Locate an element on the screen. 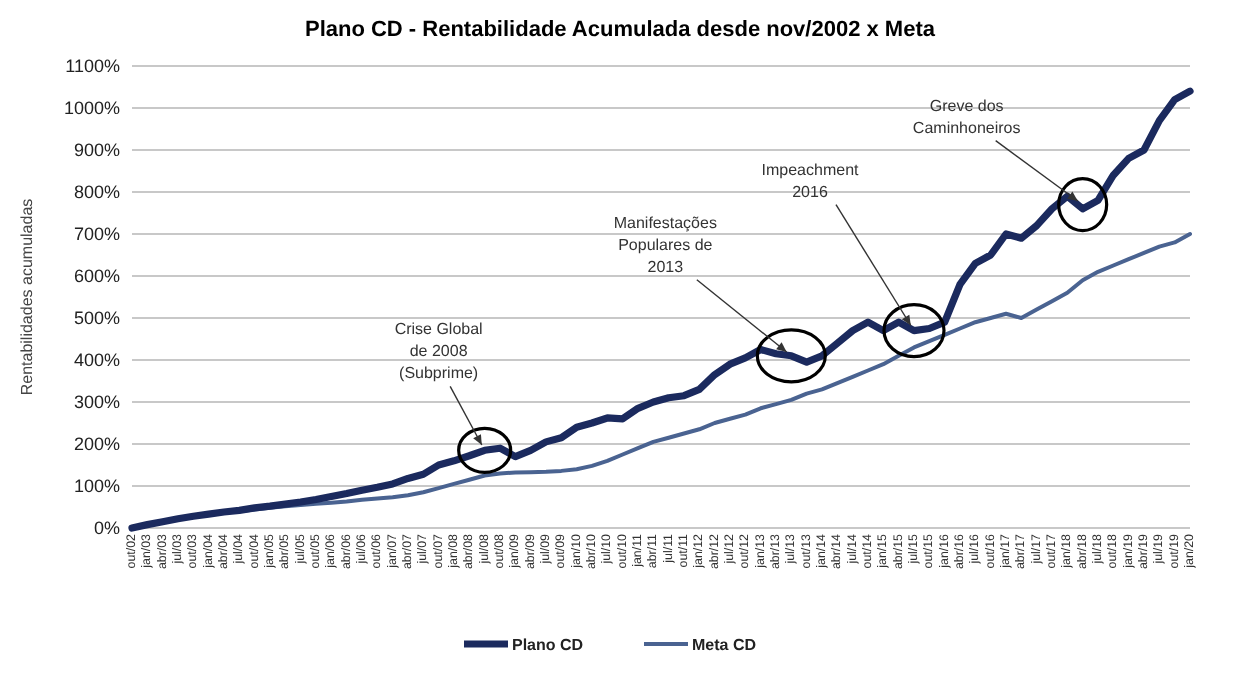 The image size is (1238, 676). annotation: Crise Global de 2008 (Subprime) is located at coordinates (439, 351).